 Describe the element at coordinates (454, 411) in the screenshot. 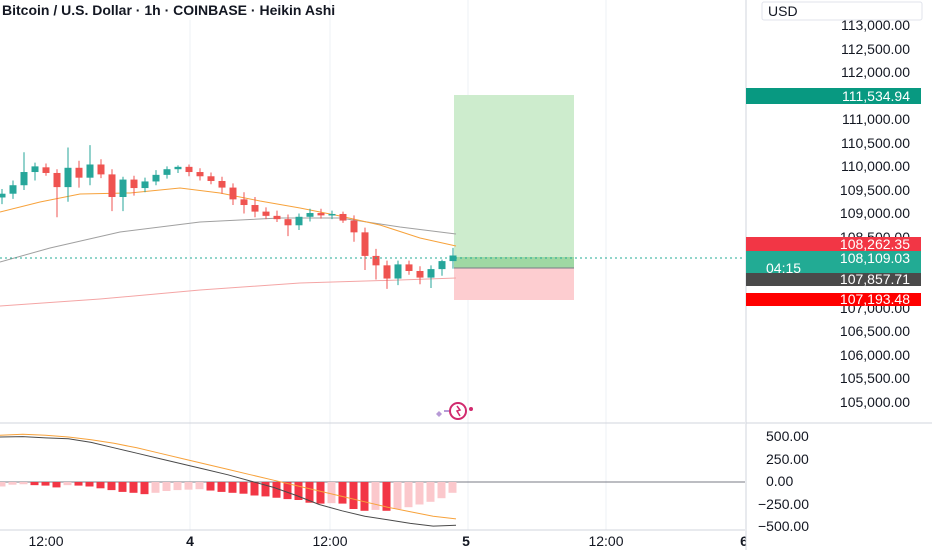

I see `brand-logo-icon` at that location.